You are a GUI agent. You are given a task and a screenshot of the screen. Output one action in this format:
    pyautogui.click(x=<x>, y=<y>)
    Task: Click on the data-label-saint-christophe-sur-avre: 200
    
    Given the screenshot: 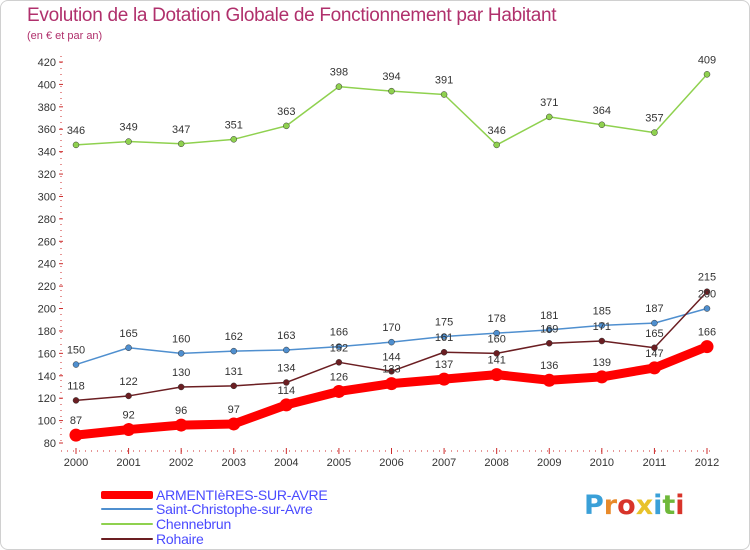 What is the action you would take?
    pyautogui.click(x=707, y=295)
    